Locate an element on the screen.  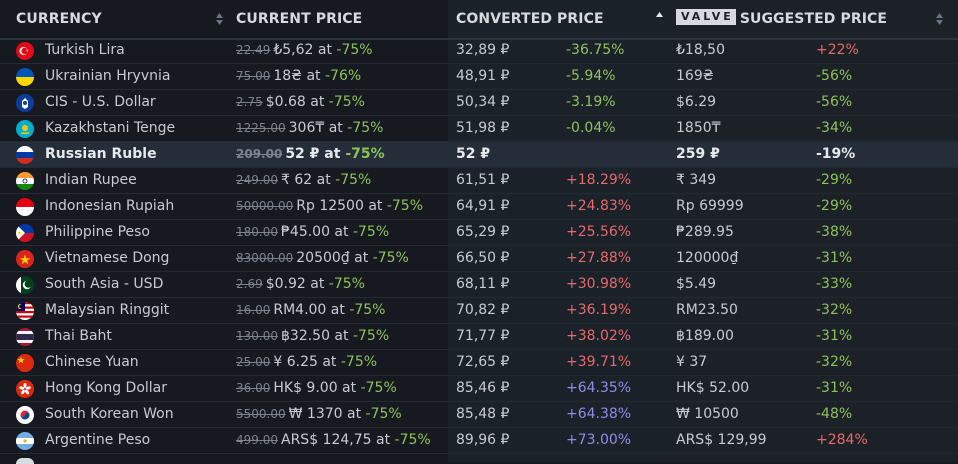
current-price: 75.00 18₴ at -76% is located at coordinates (298, 77).